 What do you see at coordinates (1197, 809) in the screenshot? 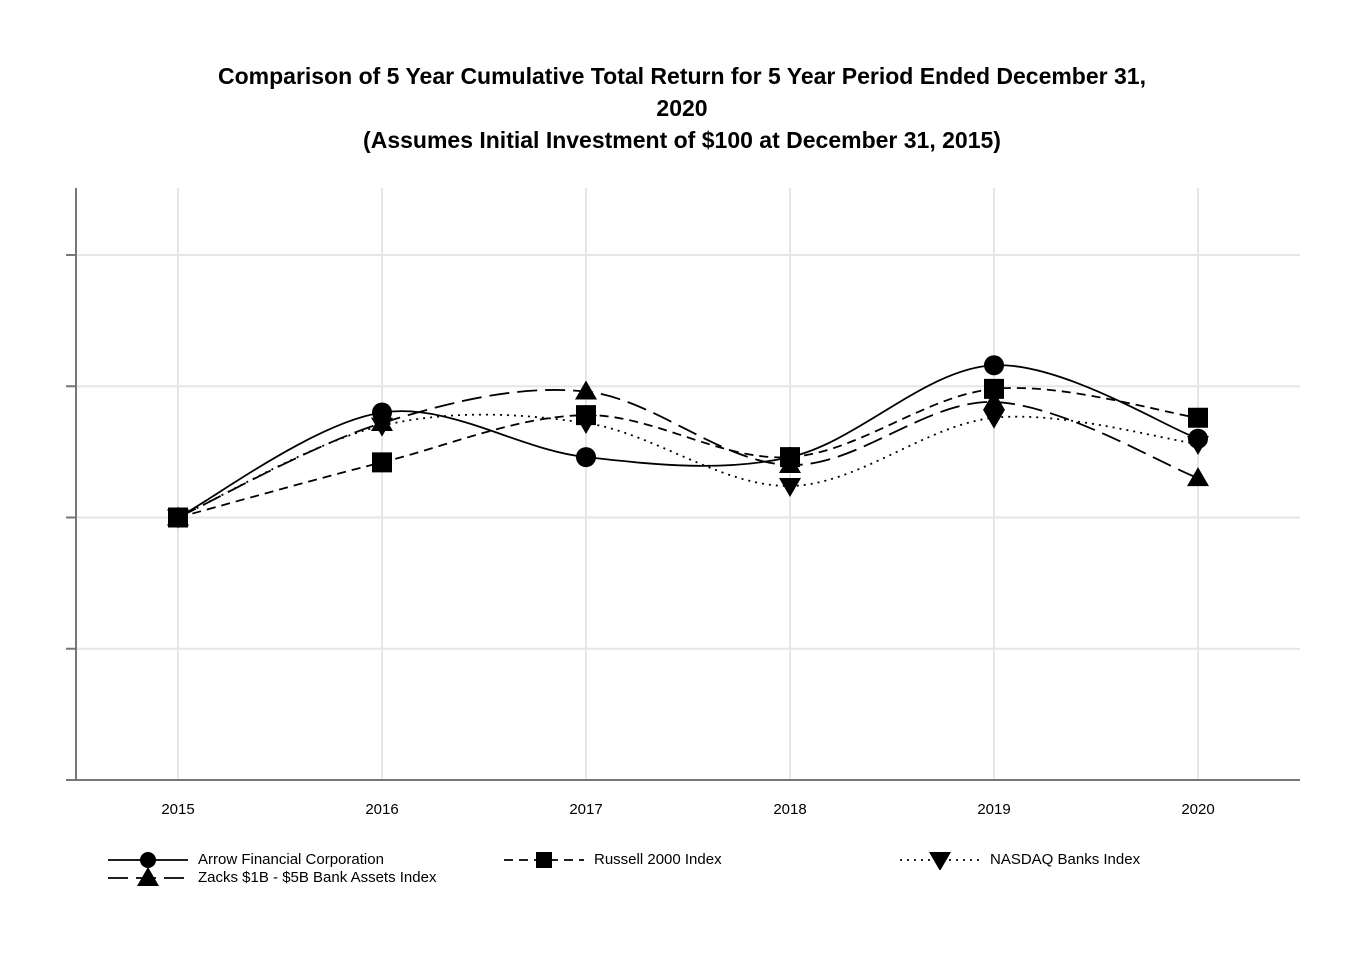
I see `x-tick-label: 2020` at bounding box center [1197, 809].